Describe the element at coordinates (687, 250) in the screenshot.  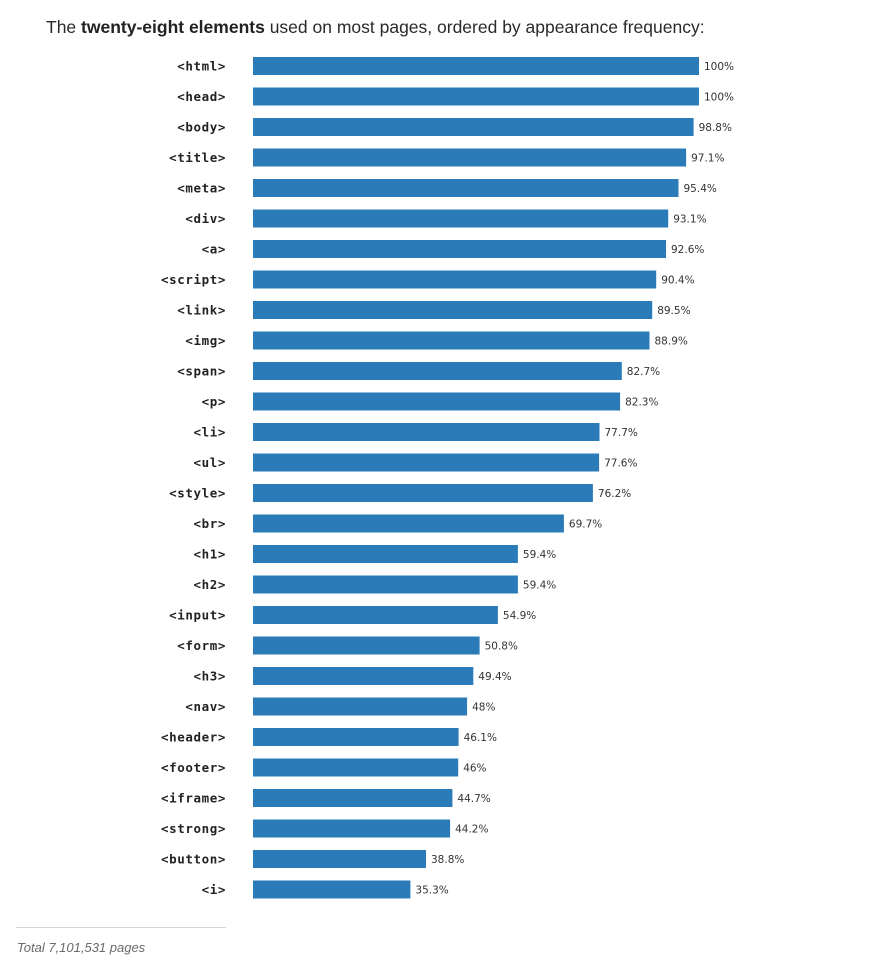
I see `value-label: 92.6%` at that location.